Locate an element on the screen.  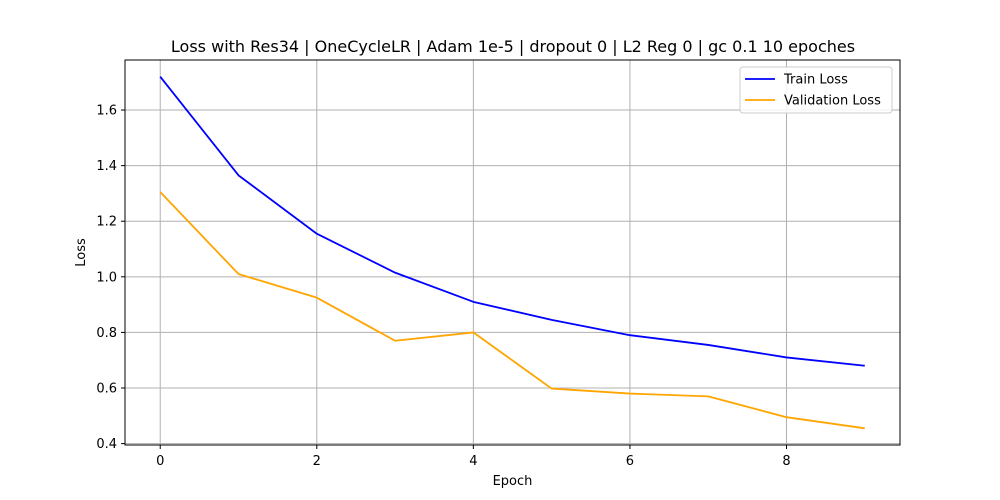
x-axis-label: Epoch is located at coordinates (513, 481).